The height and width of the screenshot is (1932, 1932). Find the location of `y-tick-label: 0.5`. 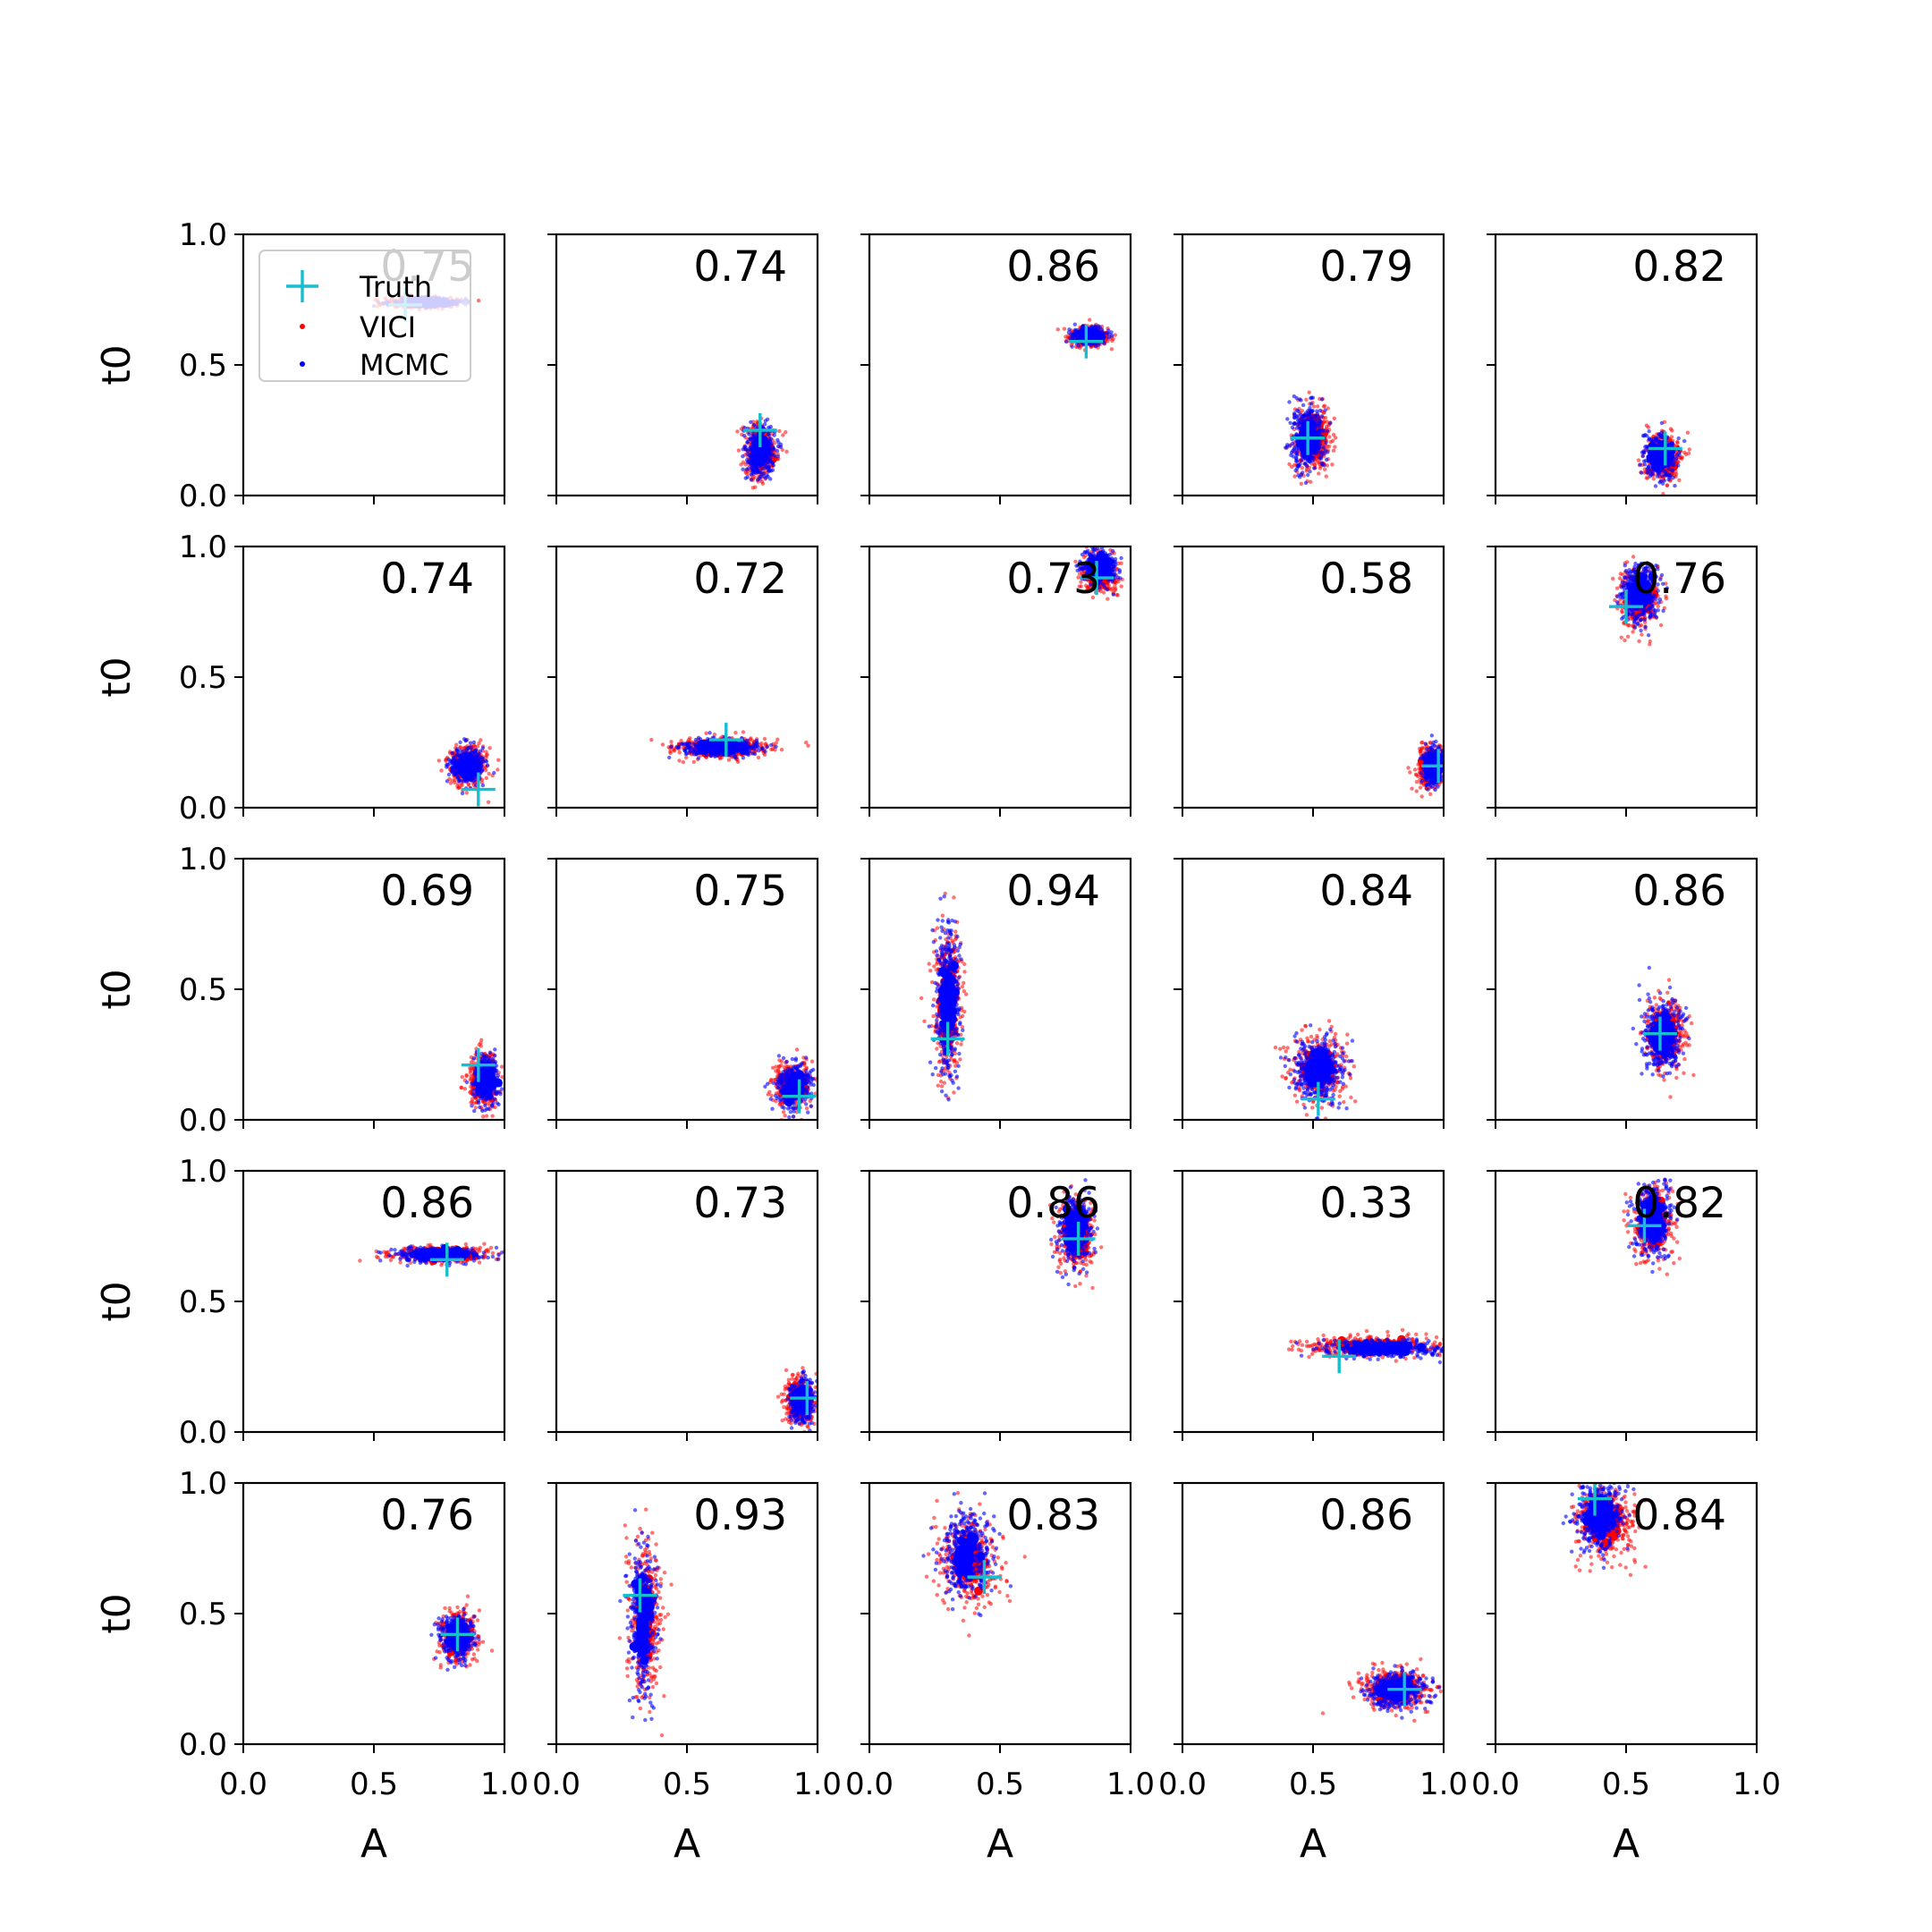

y-tick-label: 0.5 is located at coordinates (203, 366).